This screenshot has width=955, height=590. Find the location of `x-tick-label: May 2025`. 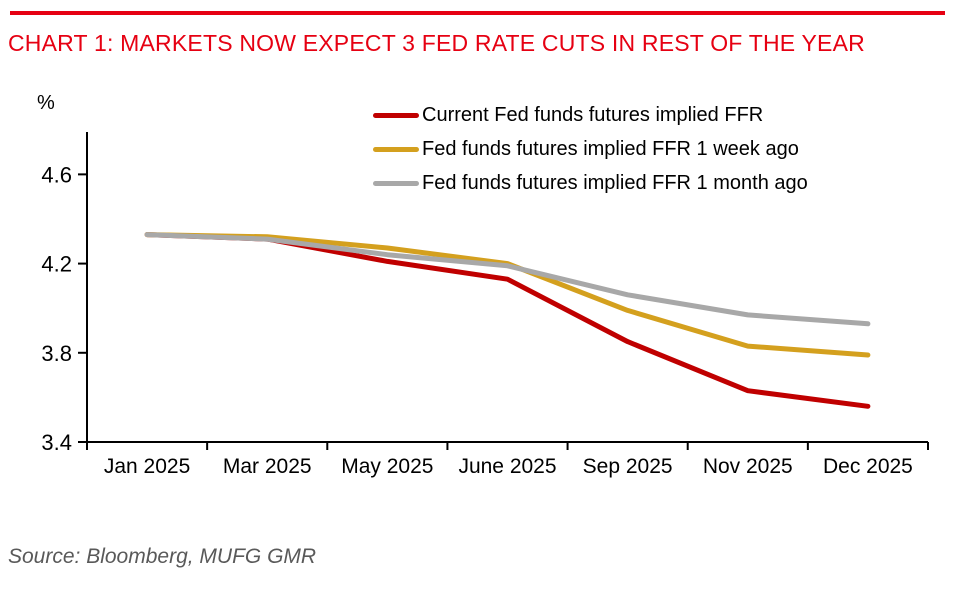

x-tick-label: May 2025 is located at coordinates (387, 466).